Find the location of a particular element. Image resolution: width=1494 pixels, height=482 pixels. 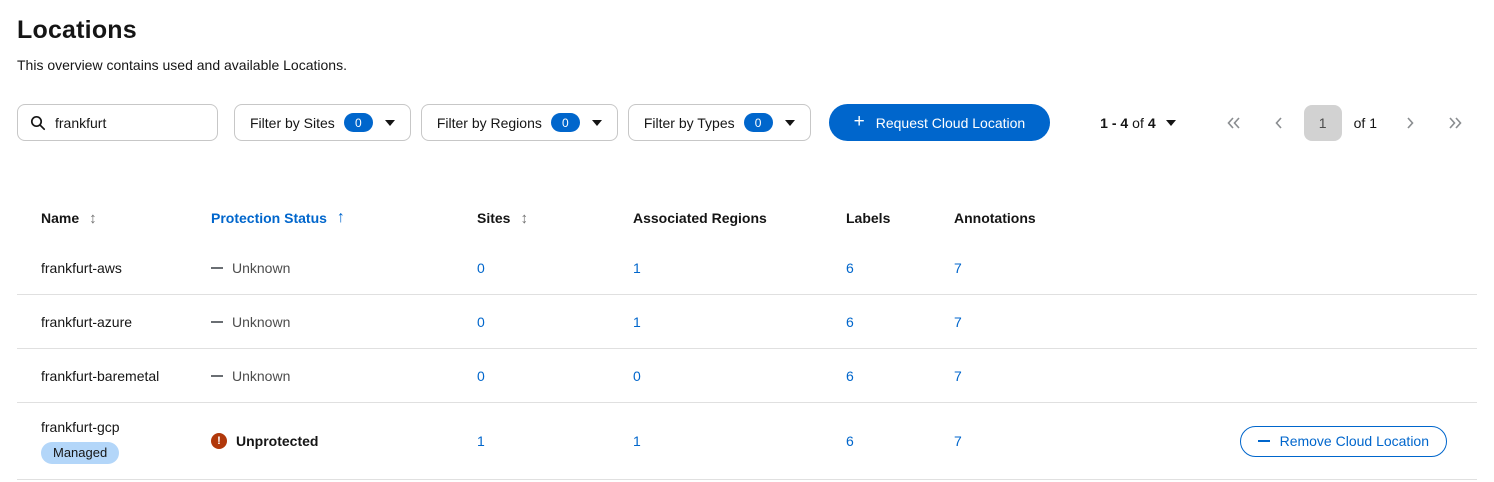

status-label: Unprotected is located at coordinates (277, 441).